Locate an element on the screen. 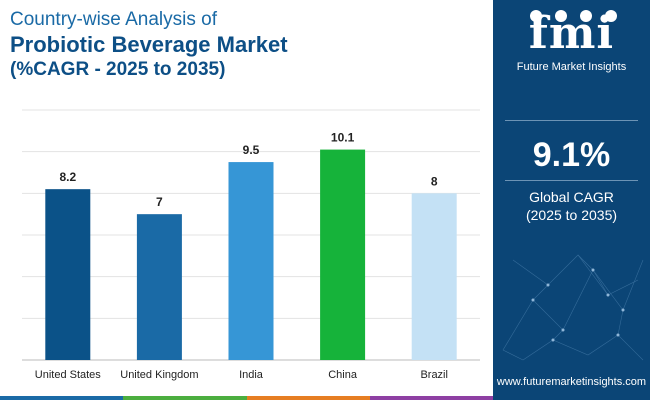 The height and width of the screenshot is (400, 650). data-label: 8 is located at coordinates (434, 181).